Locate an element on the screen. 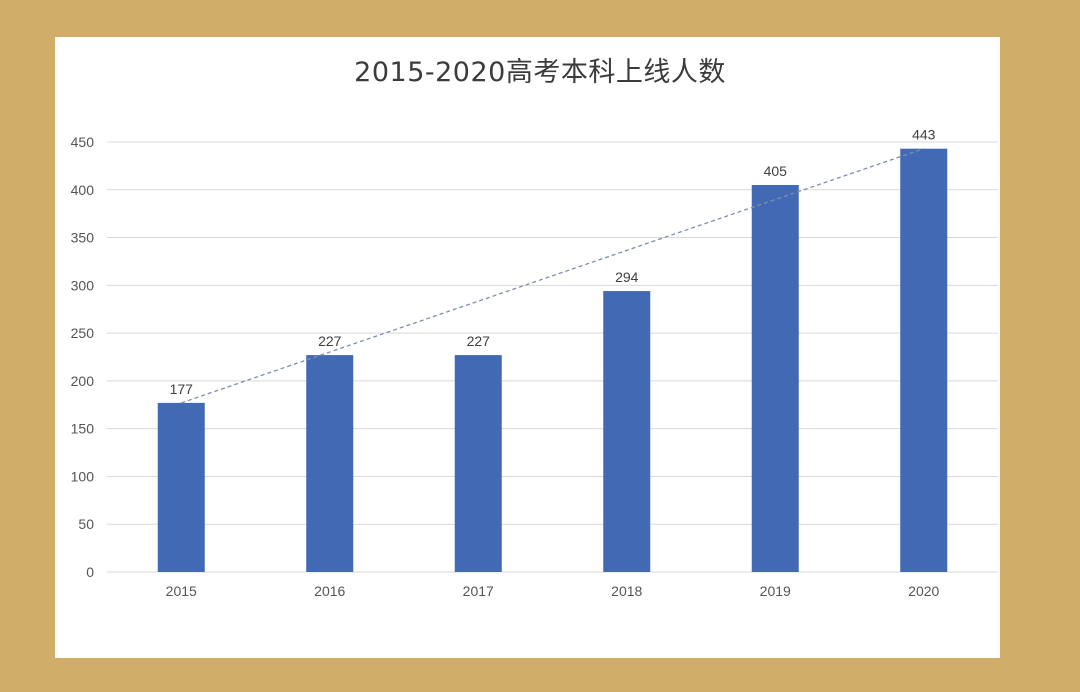 This screenshot has width=1080, height=692. y-tick-label: 400 is located at coordinates (83, 190).